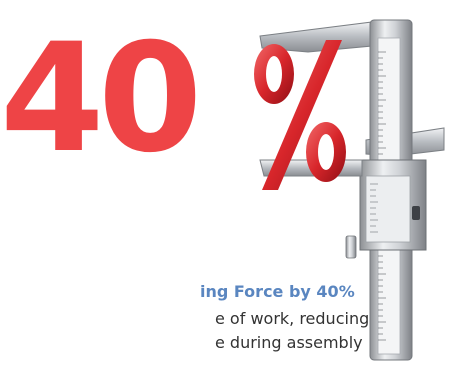 Image resolution: width=449 pixels, height=365 pixels. What do you see at coordinates (289, 342) in the screenshot?
I see `body-text-line-2: e during assembly` at bounding box center [289, 342].